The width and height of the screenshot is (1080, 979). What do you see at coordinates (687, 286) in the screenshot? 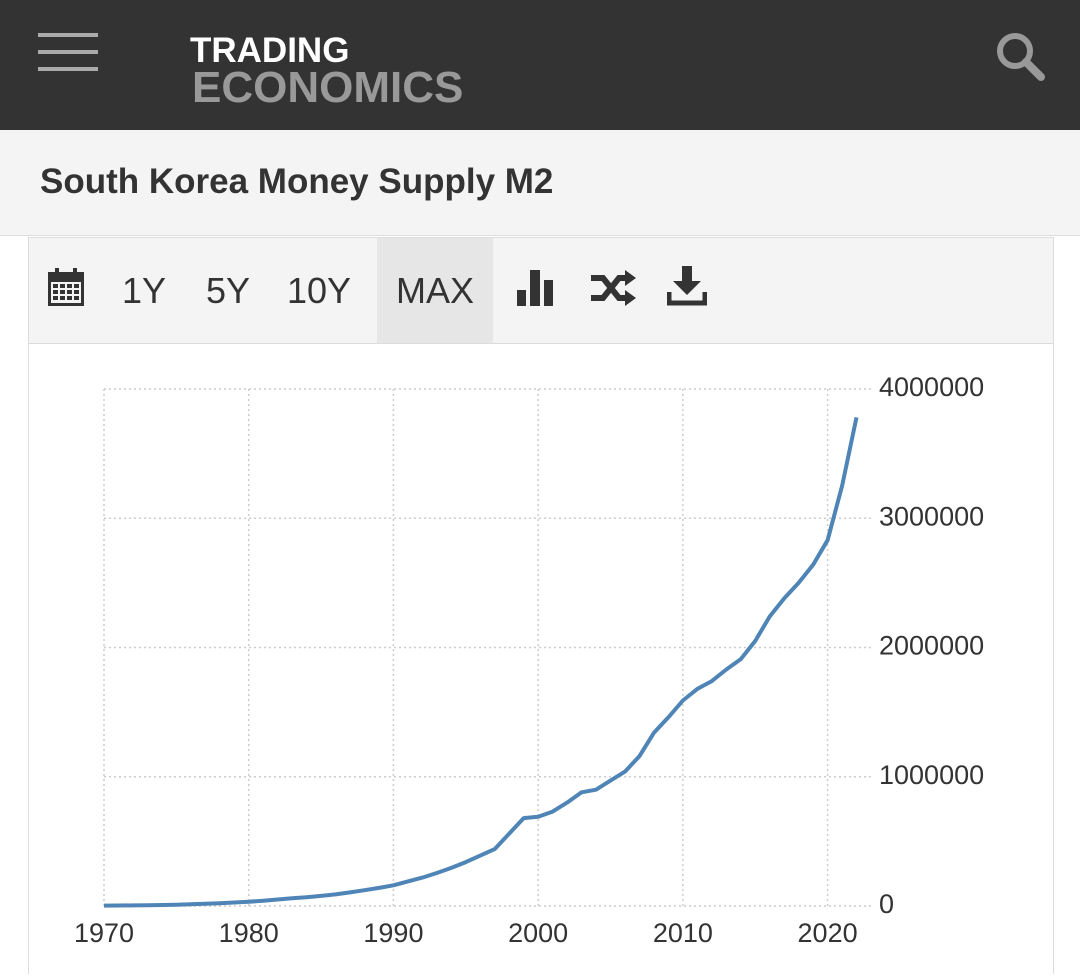
I see `download-icon` at bounding box center [687, 286].